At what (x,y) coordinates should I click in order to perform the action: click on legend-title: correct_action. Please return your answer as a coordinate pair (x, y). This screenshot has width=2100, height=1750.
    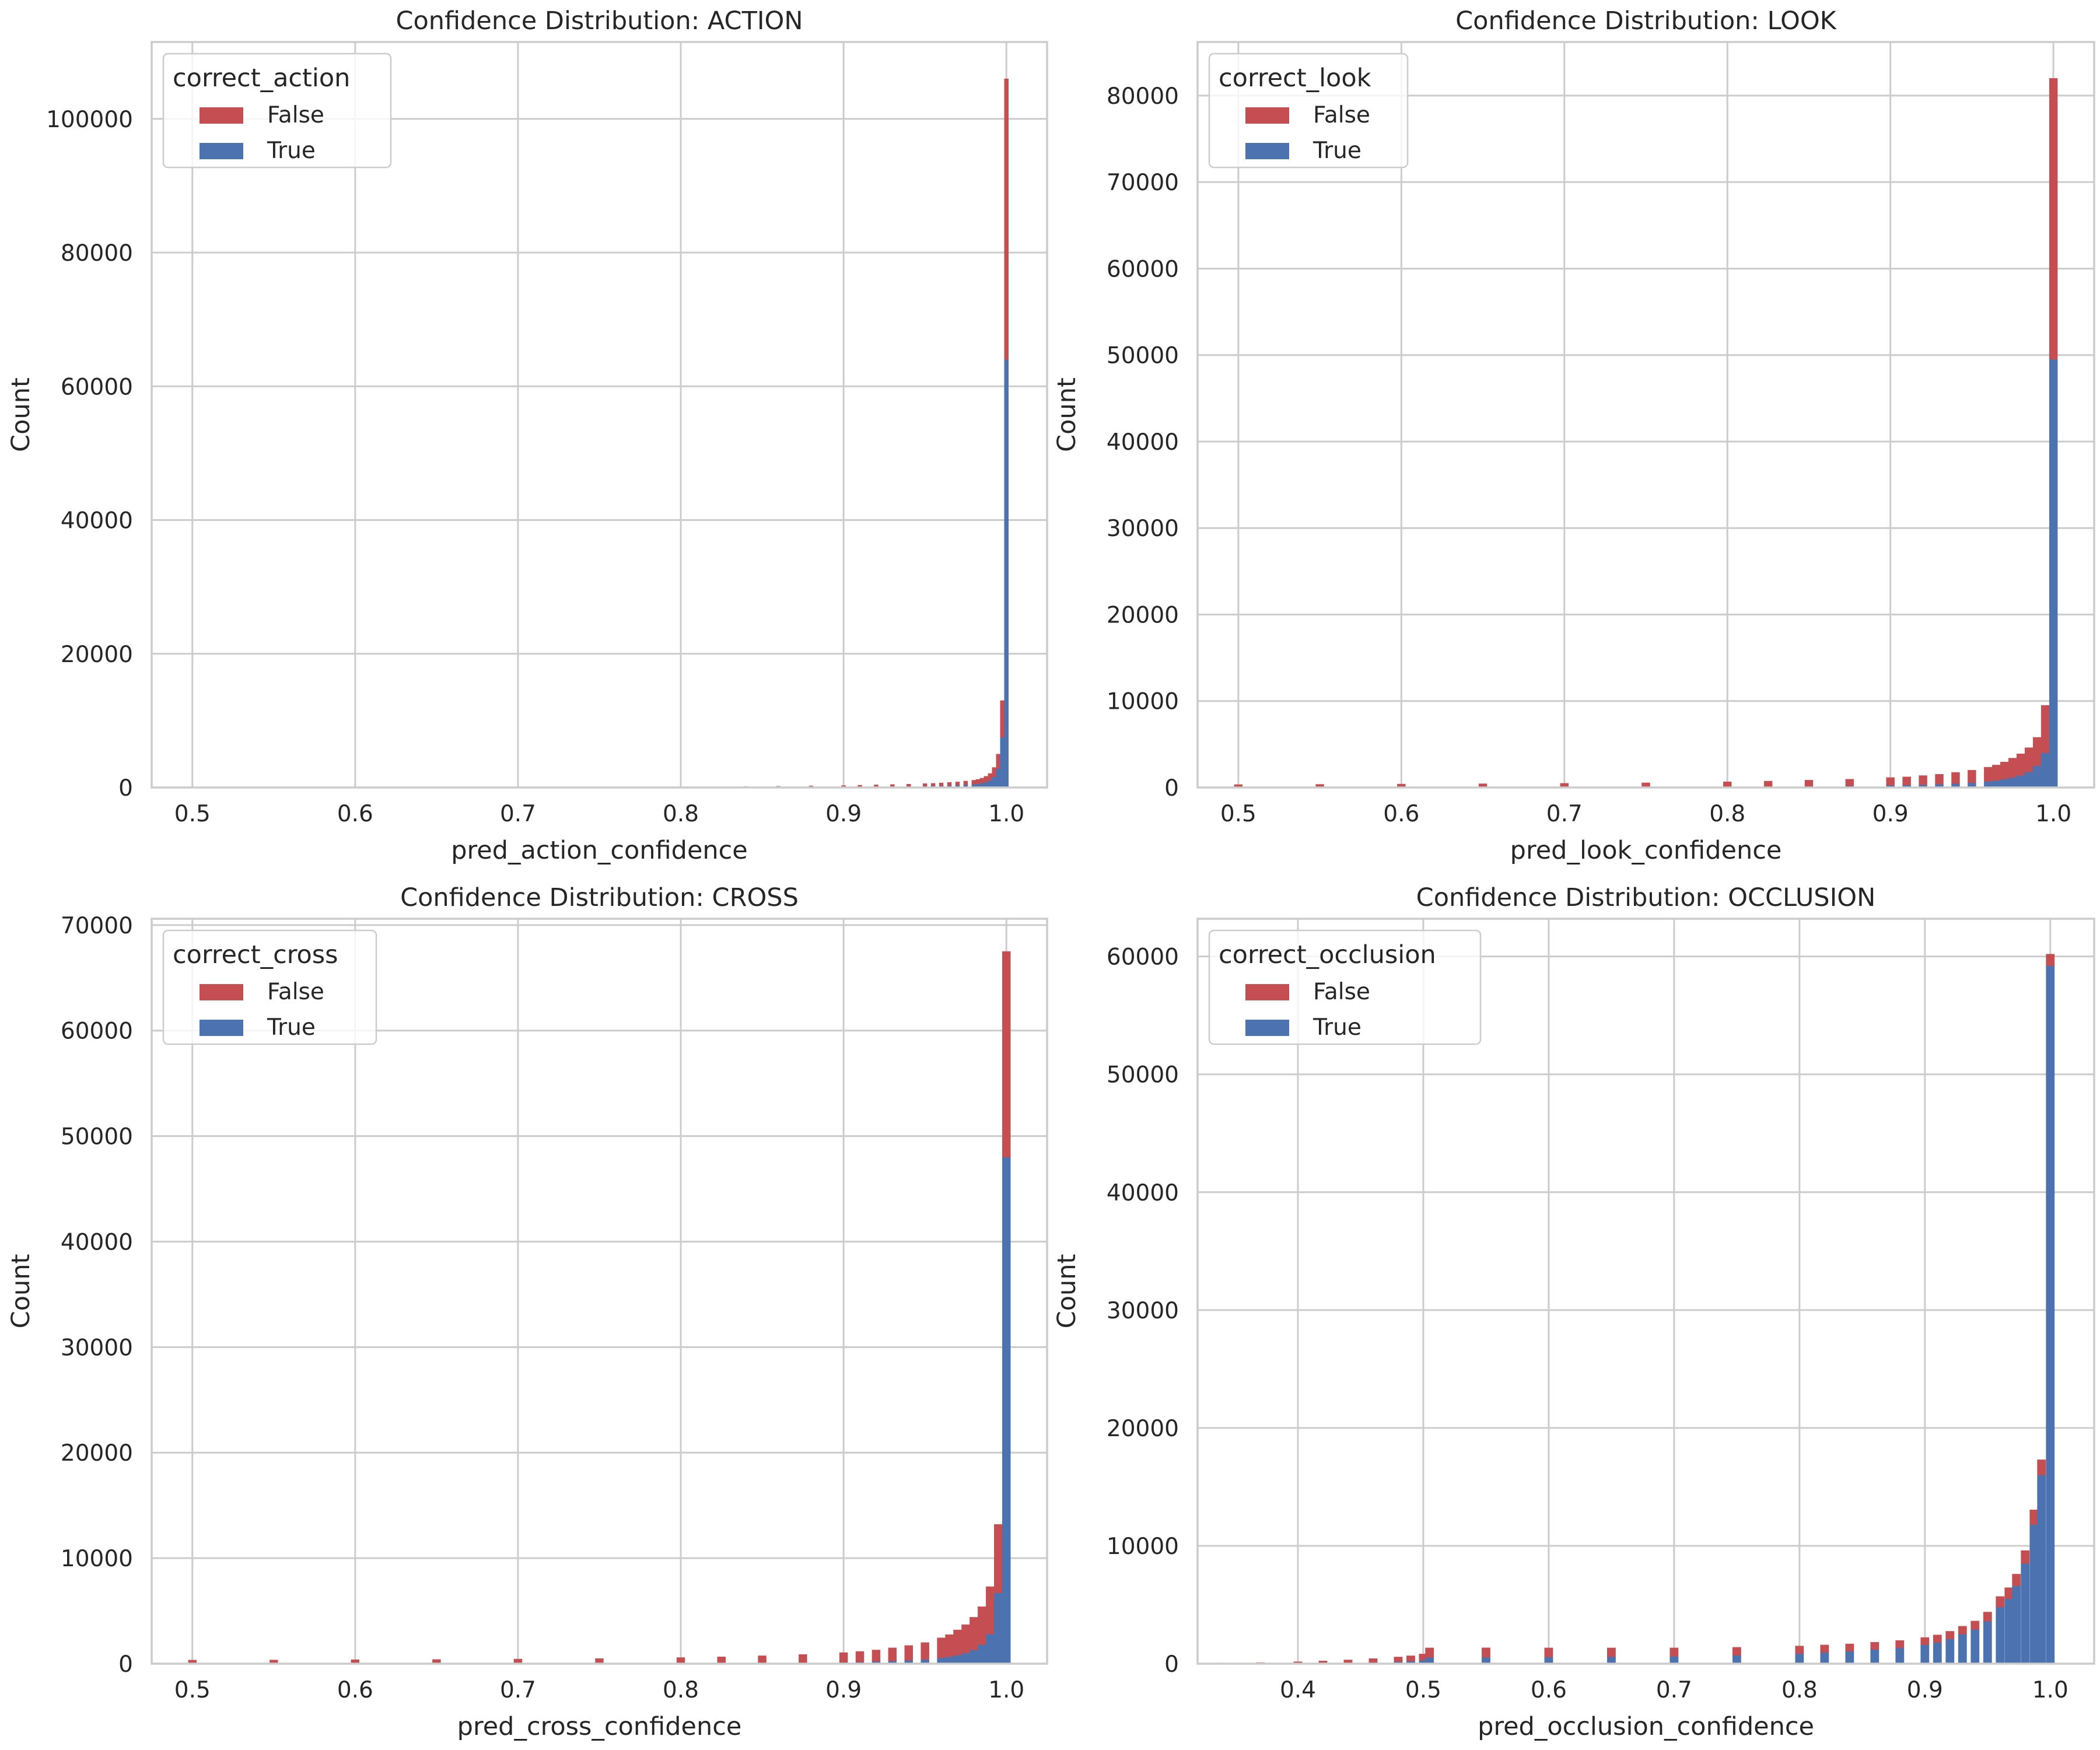
    Looking at the image, I should click on (261, 78).